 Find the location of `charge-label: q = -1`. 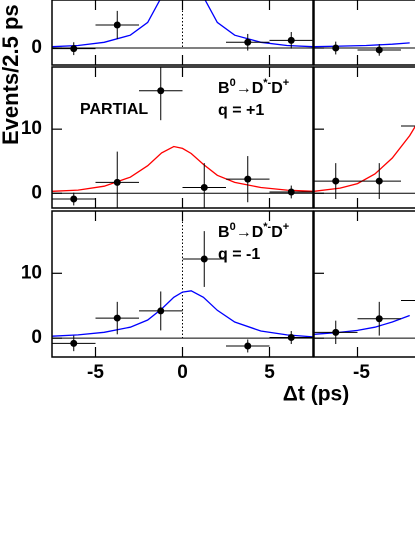

charge-label: q = -1 is located at coordinates (239, 254).